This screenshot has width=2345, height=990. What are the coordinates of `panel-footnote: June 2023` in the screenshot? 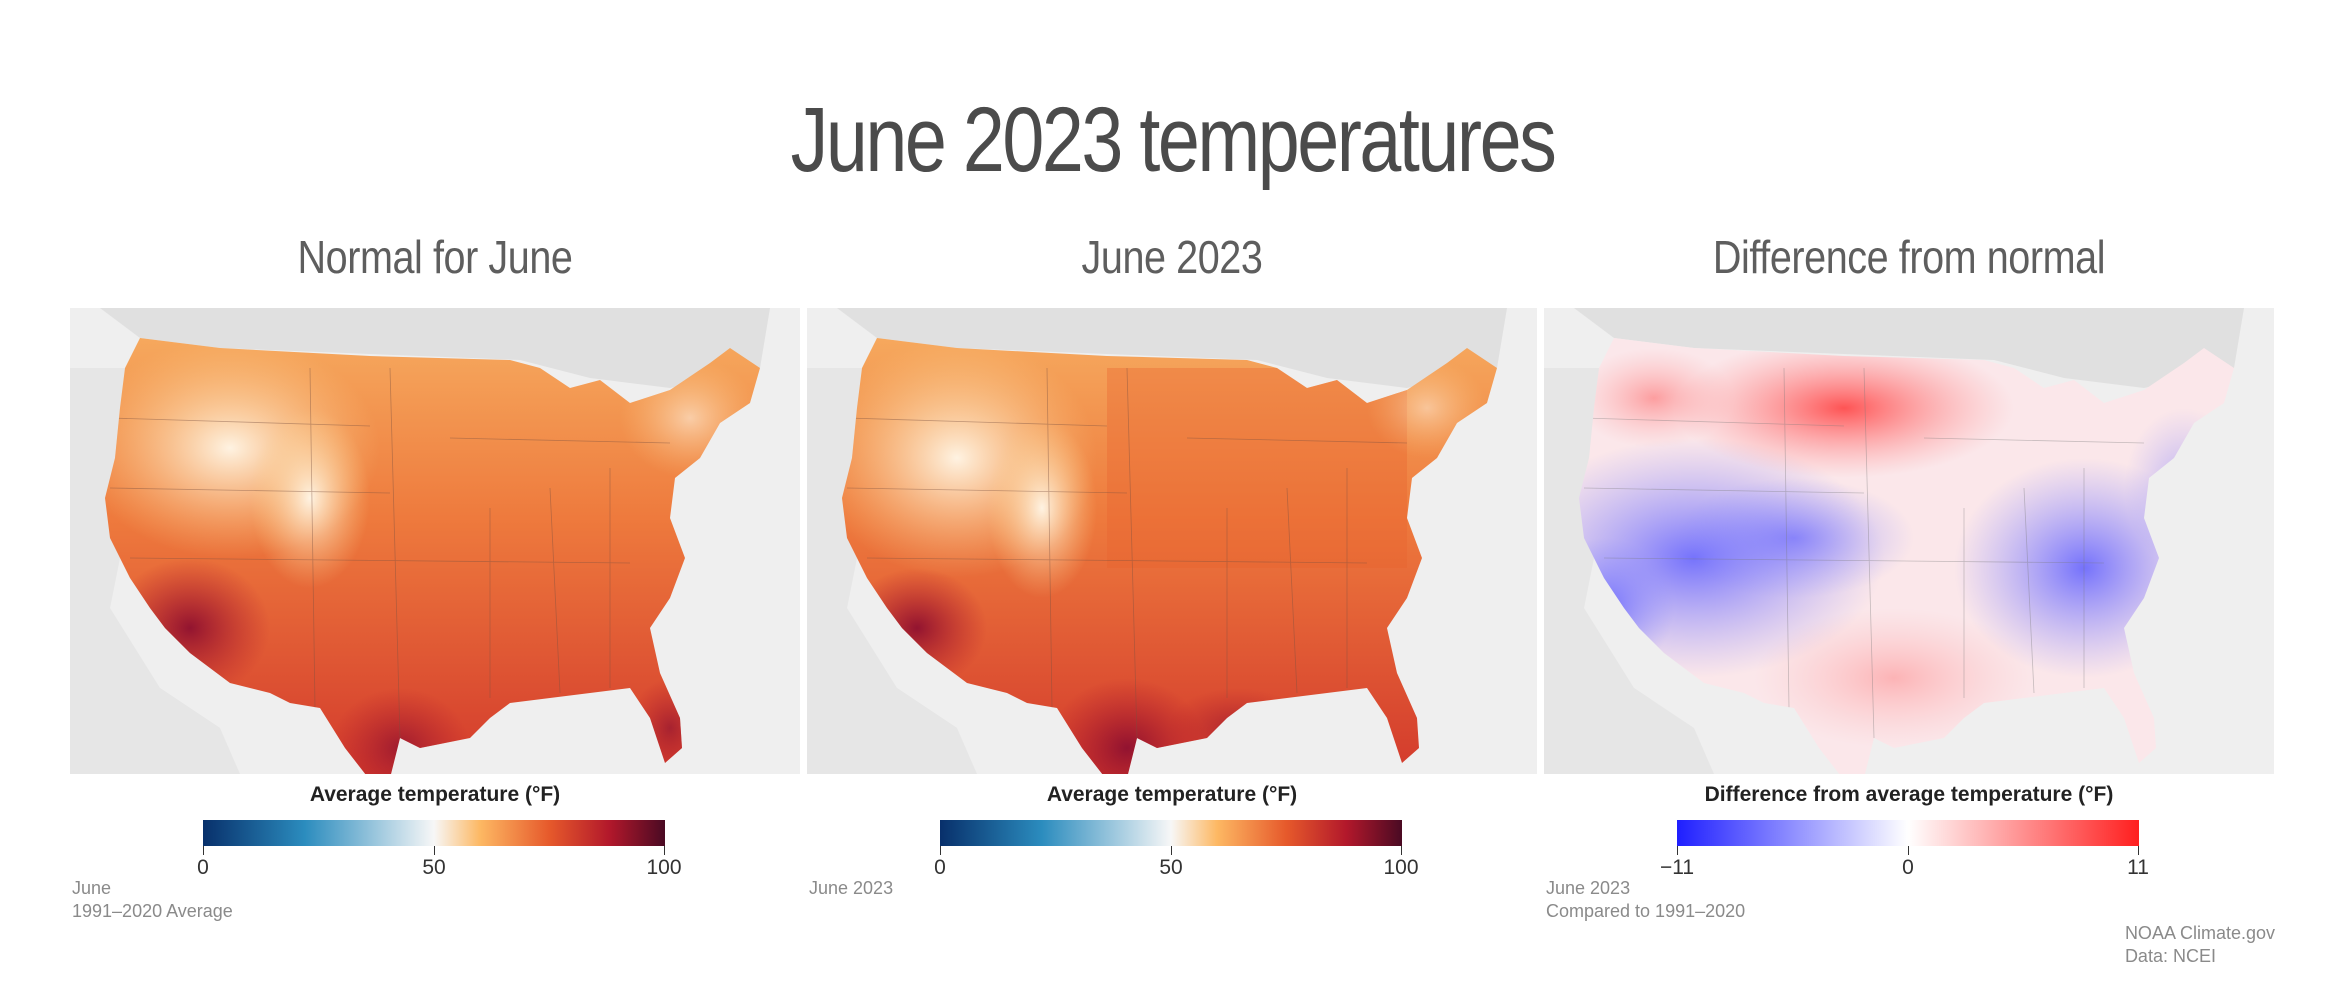 It's located at (851, 888).